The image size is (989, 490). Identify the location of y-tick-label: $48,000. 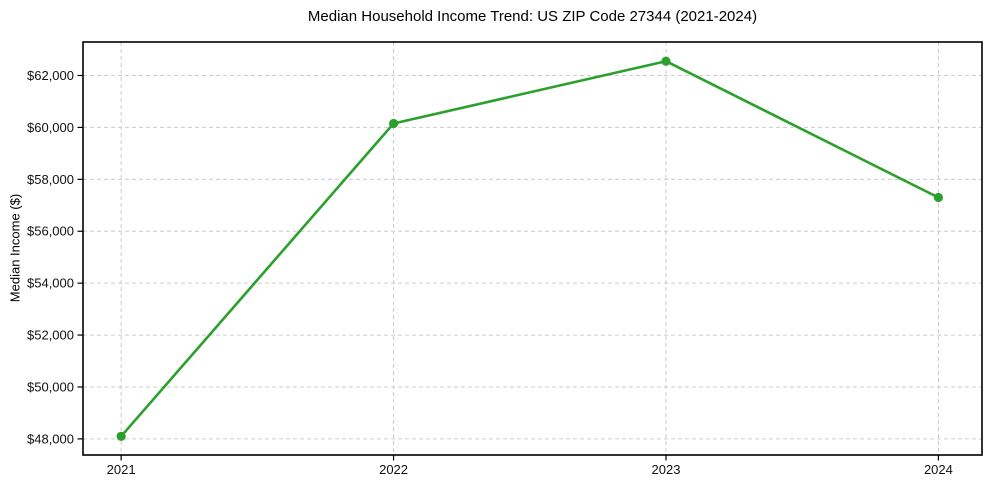
(50, 438).